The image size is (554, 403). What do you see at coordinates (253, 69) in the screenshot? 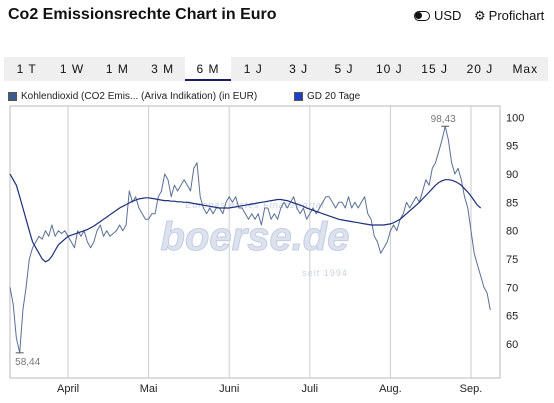
I see `tab-1j: 1 J` at bounding box center [253, 69].